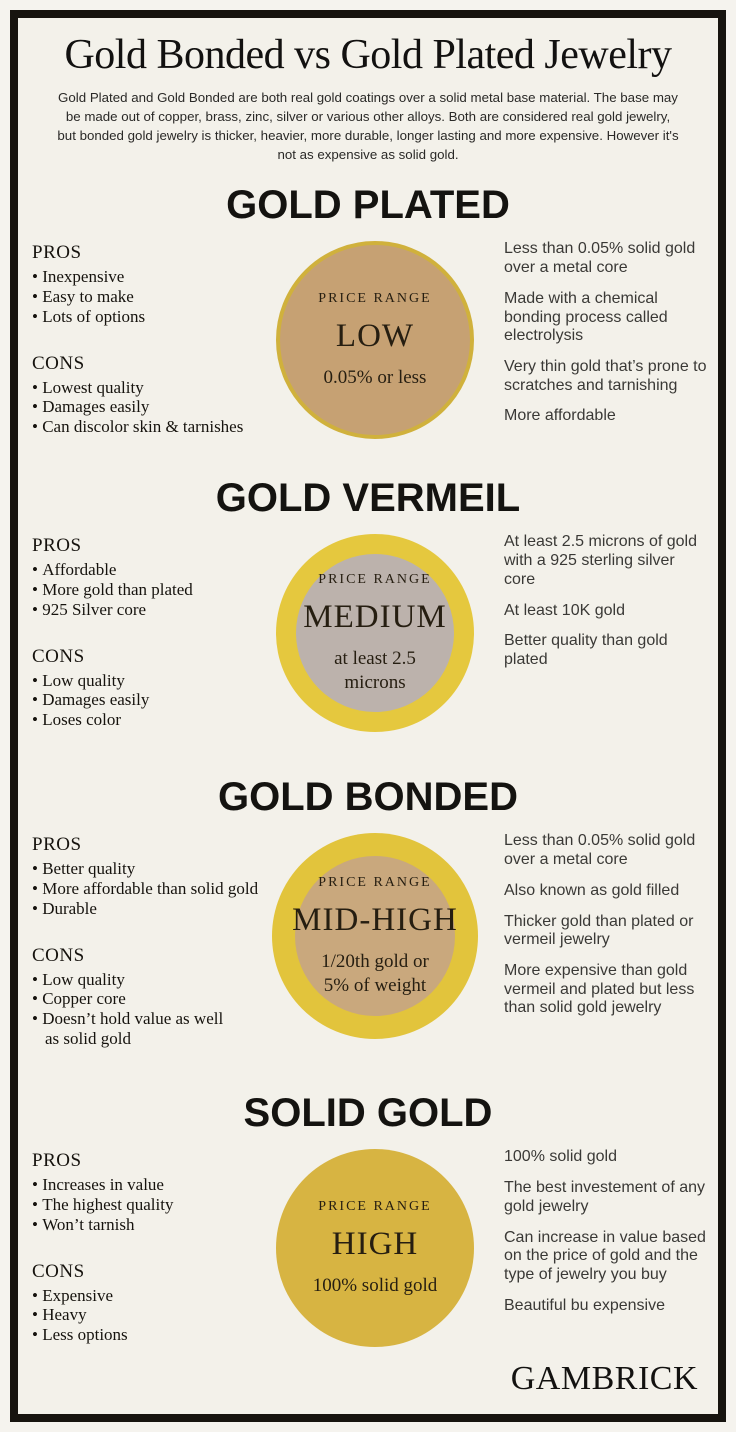  What do you see at coordinates (375, 1286) in the screenshot?
I see `price-note: 100% solid gold` at bounding box center [375, 1286].